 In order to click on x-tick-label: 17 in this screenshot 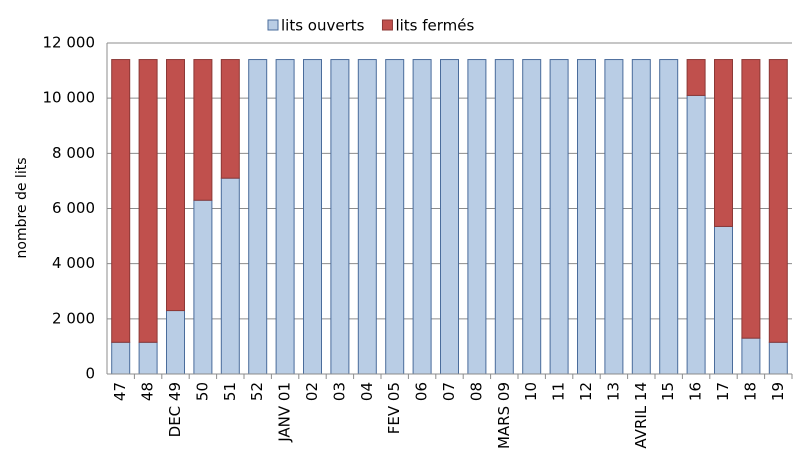, I will do `click(723, 391)`.